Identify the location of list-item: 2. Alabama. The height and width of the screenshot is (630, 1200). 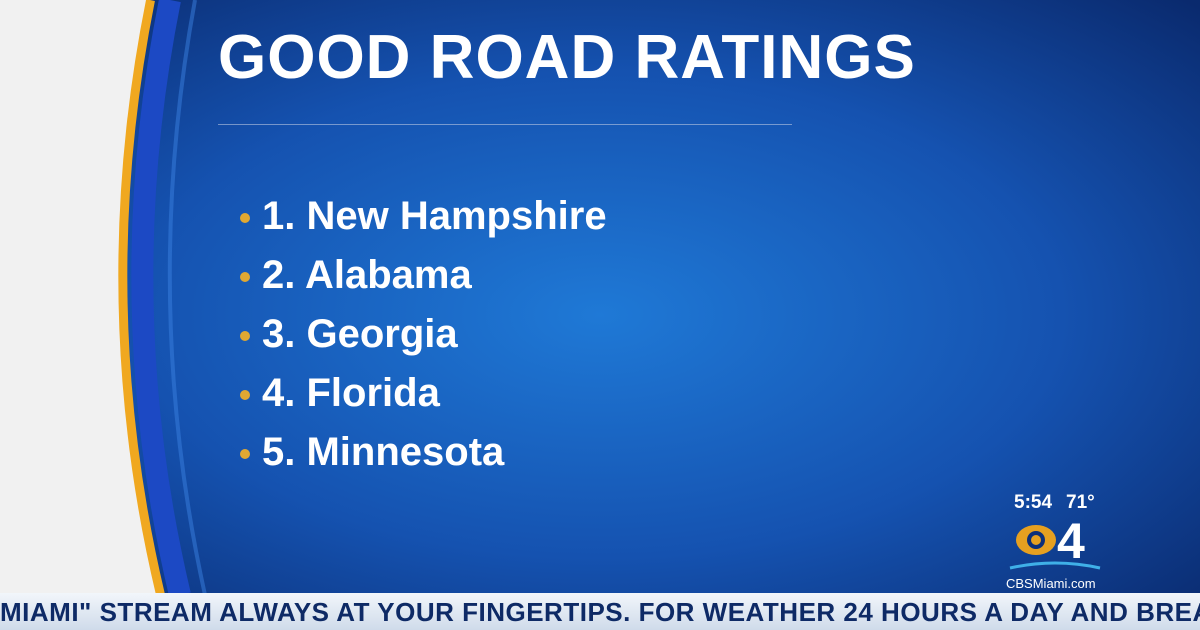
(423, 278).